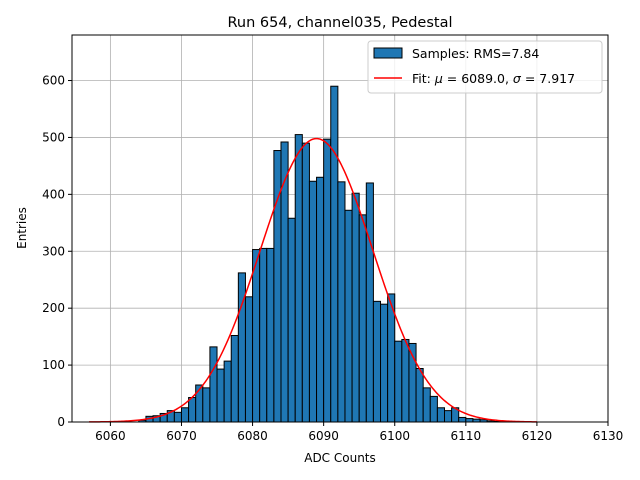 This screenshot has height=480, width=640. What do you see at coordinates (53, 308) in the screenshot?
I see `y-tick-label: 200` at bounding box center [53, 308].